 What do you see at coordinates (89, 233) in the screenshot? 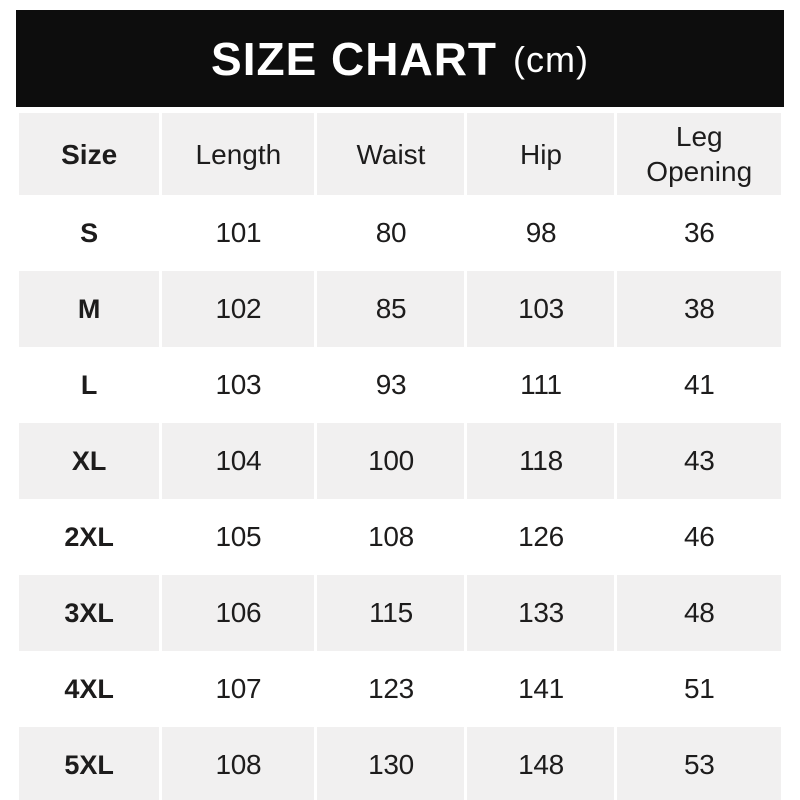
I see `cell-size: S` at bounding box center [89, 233].